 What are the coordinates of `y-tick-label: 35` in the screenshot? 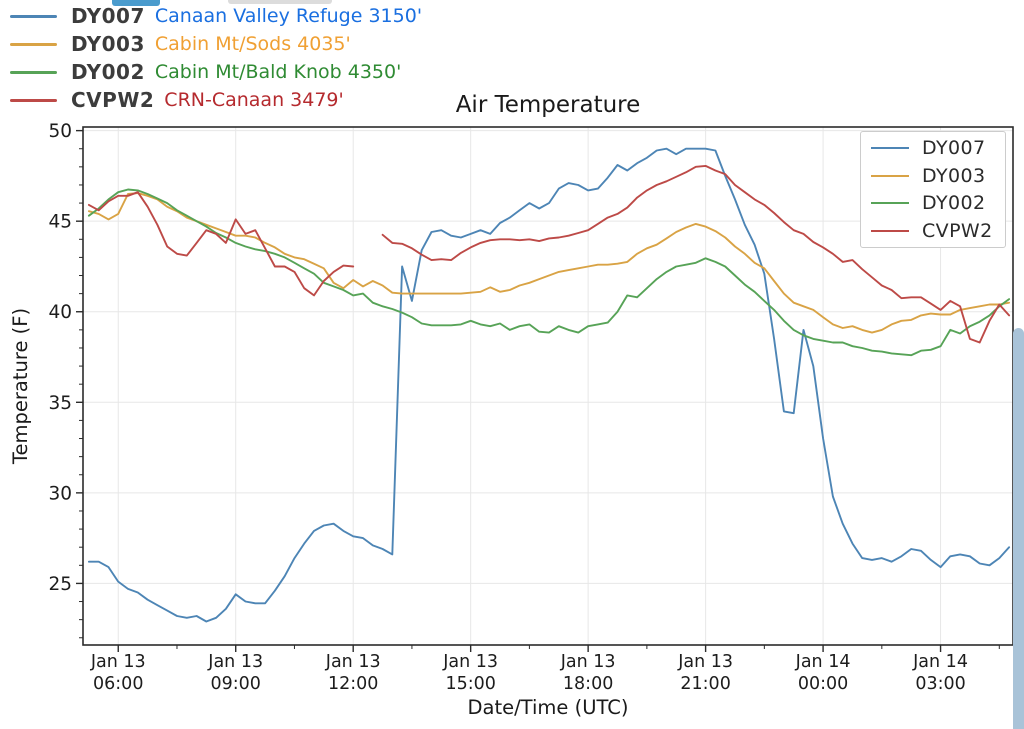 It's located at (60, 403).